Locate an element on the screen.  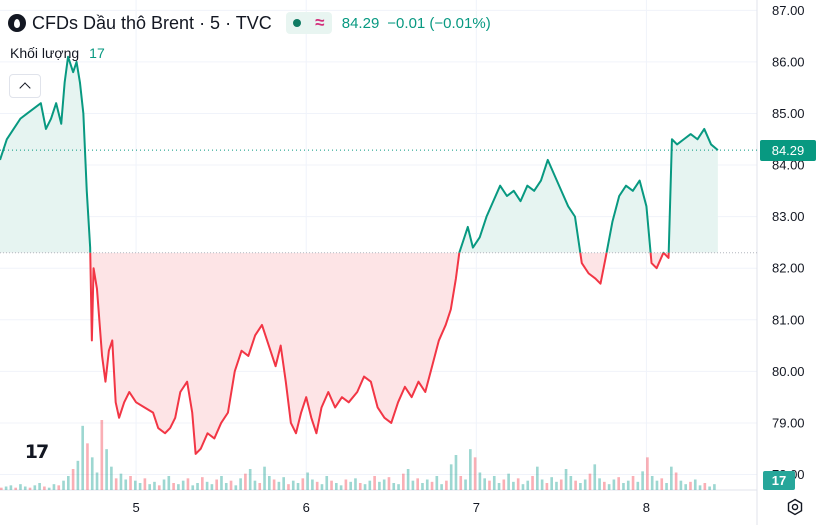
settings-icon is located at coordinates (795, 507).